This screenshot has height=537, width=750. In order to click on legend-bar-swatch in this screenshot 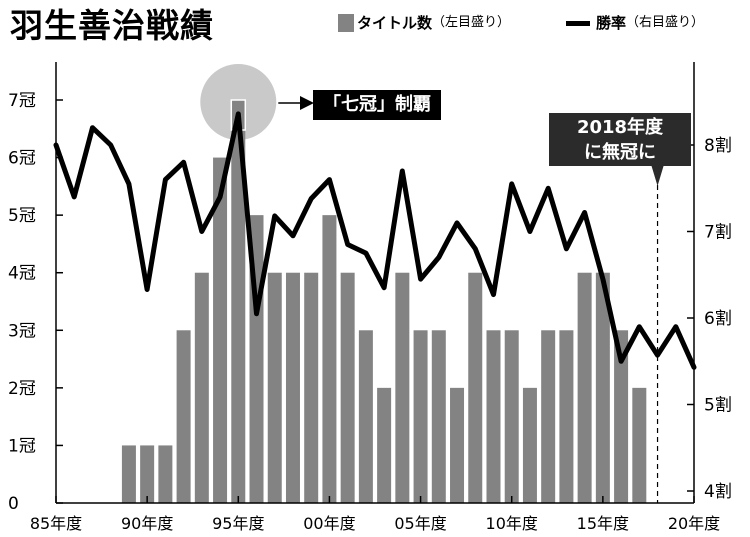, I will do `click(346, 23)`.